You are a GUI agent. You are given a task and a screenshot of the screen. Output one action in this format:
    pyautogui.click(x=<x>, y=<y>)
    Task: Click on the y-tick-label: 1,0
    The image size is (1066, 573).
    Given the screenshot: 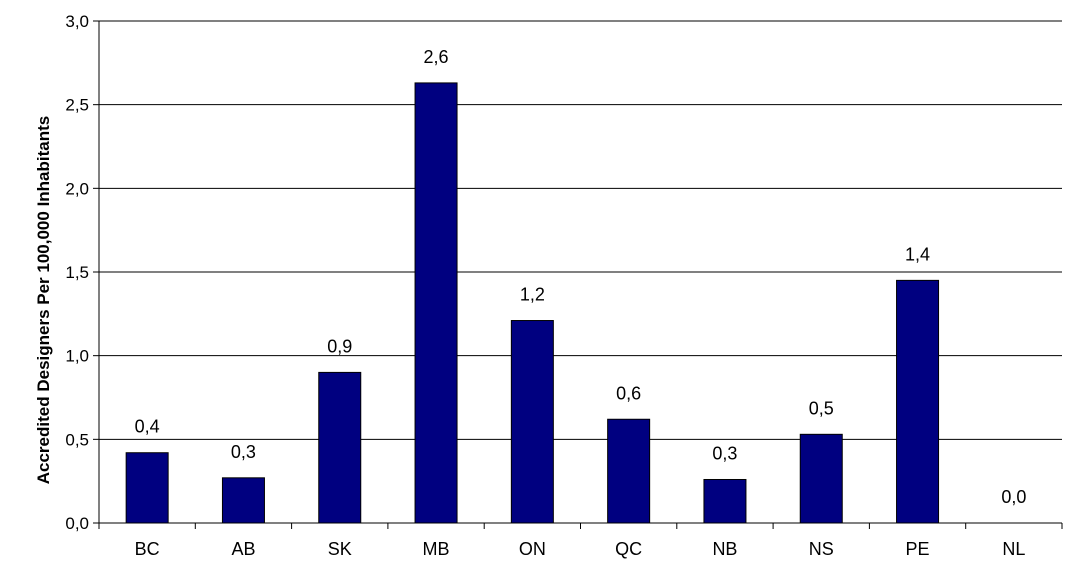 What is the action you would take?
    pyautogui.click(x=77, y=356)
    